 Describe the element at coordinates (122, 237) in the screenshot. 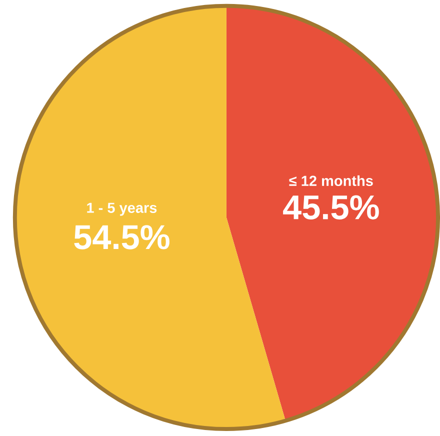

I see `data-label: 54.5%` at that location.